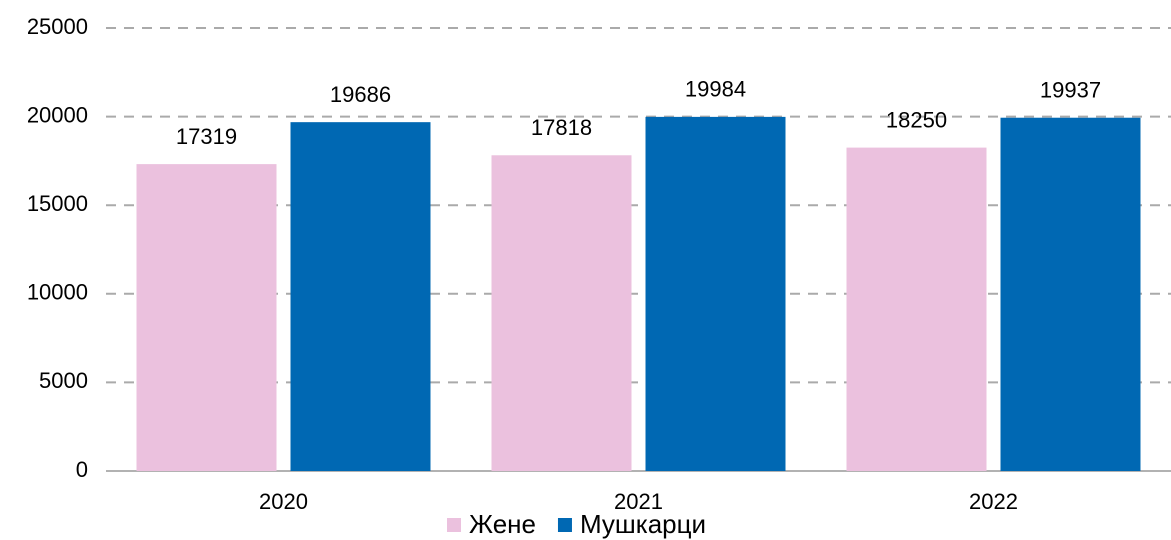  Describe the element at coordinates (638, 501) in the screenshot. I see `x-tick-label: 2021` at that location.